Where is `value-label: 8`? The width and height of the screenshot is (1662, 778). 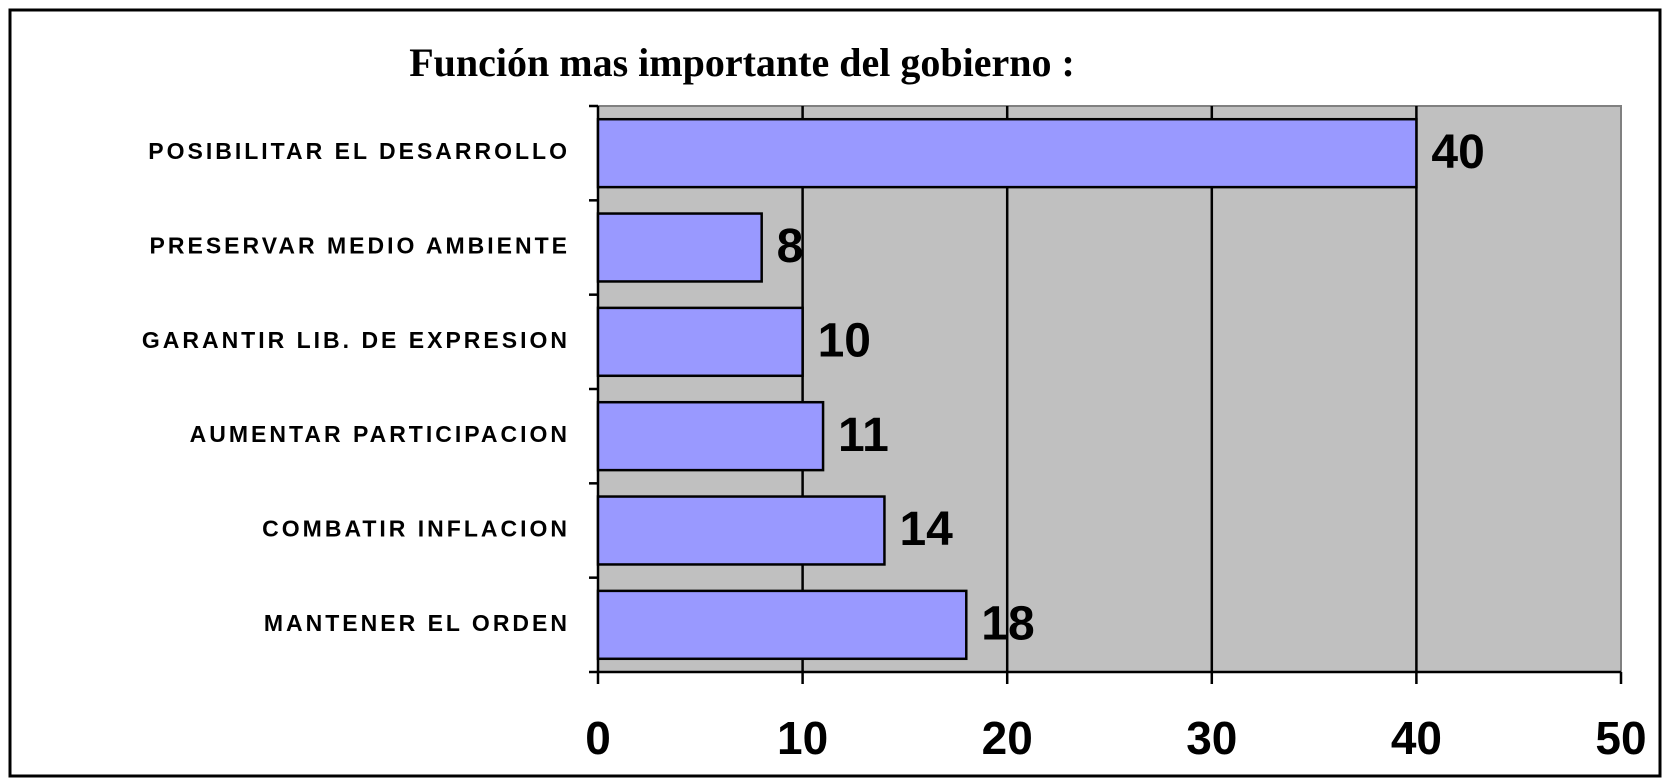 value-label: 8 is located at coordinates (790, 246).